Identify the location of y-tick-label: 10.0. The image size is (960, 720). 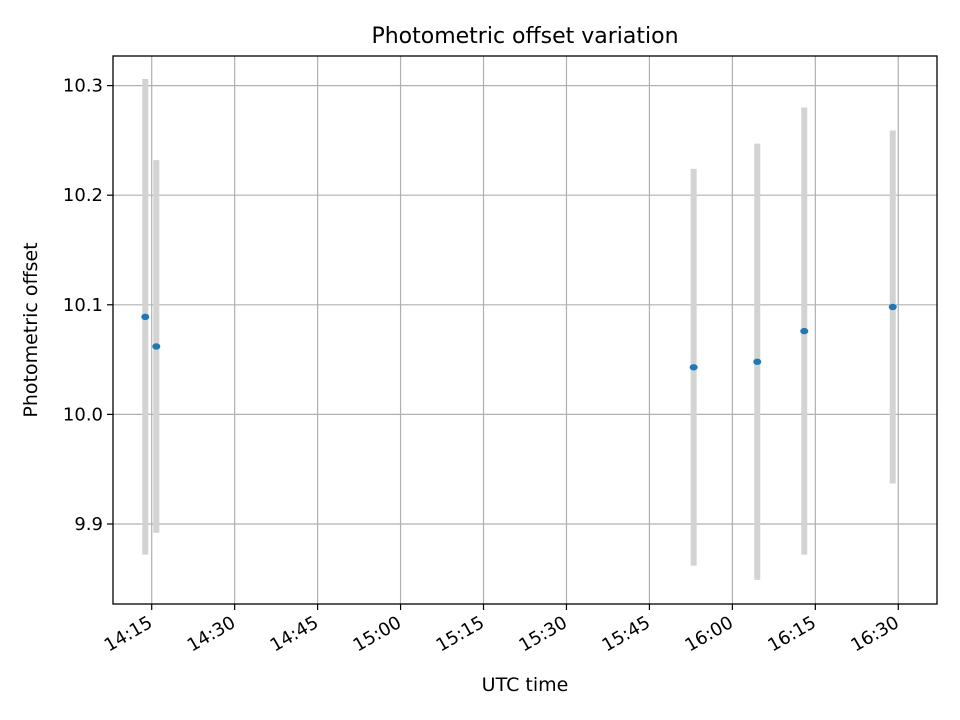
(83, 414).